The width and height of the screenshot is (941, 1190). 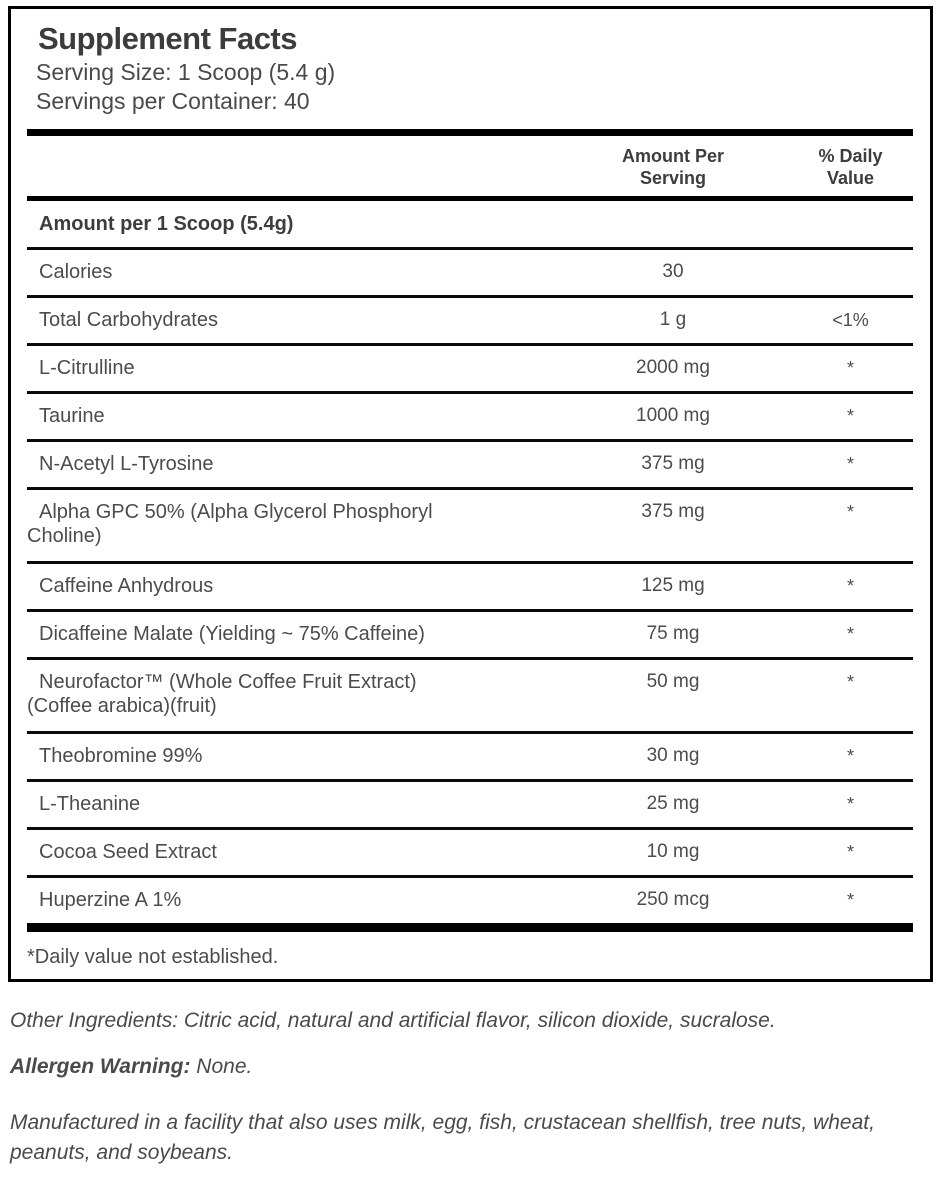 I want to click on ingredient-name: L-Theanine, so click(x=90, y=804).